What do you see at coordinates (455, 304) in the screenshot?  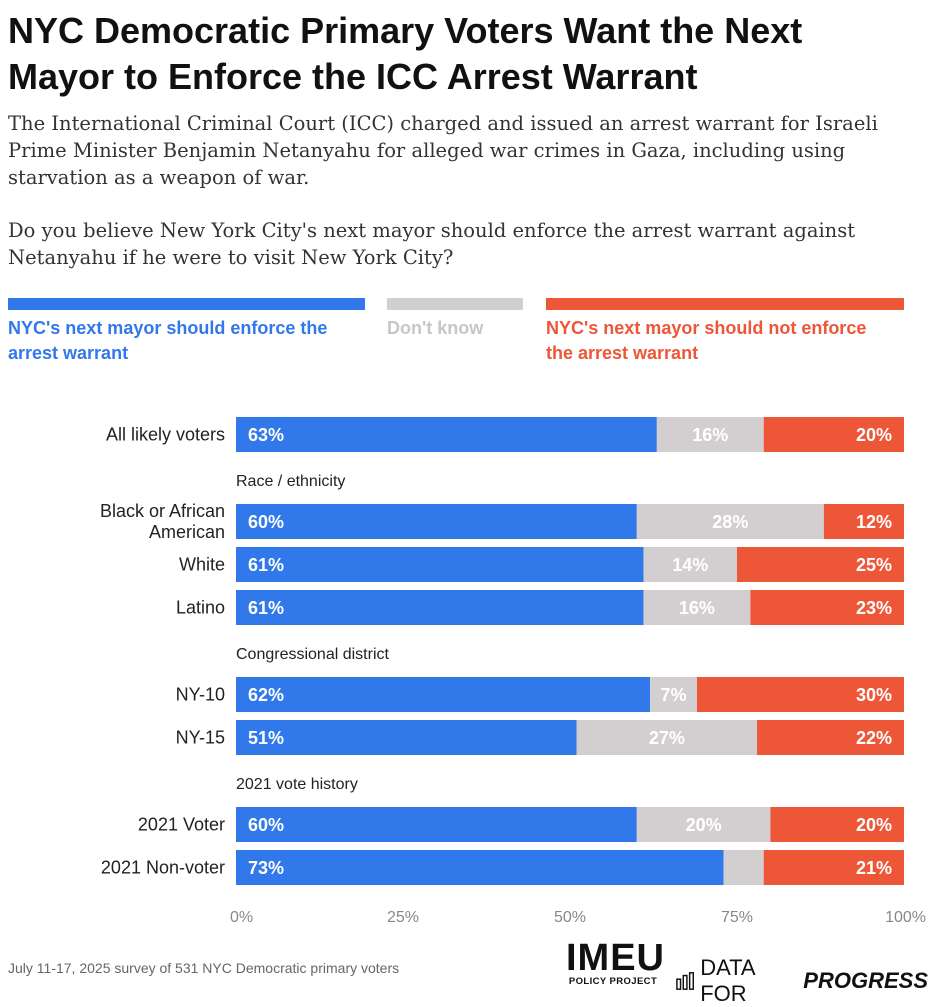 I see `legend-swatch-dont-know` at bounding box center [455, 304].